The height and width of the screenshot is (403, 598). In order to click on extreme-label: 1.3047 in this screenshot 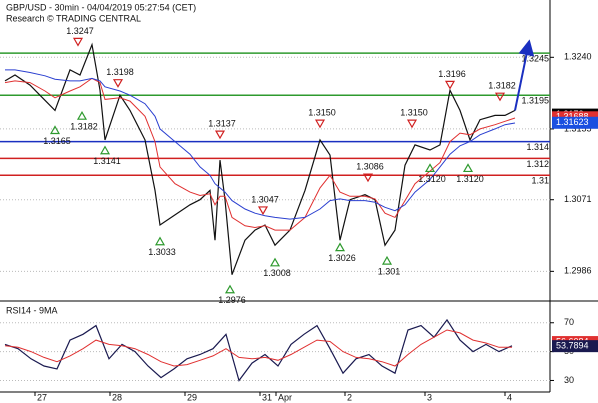, I will do `click(265, 199)`.